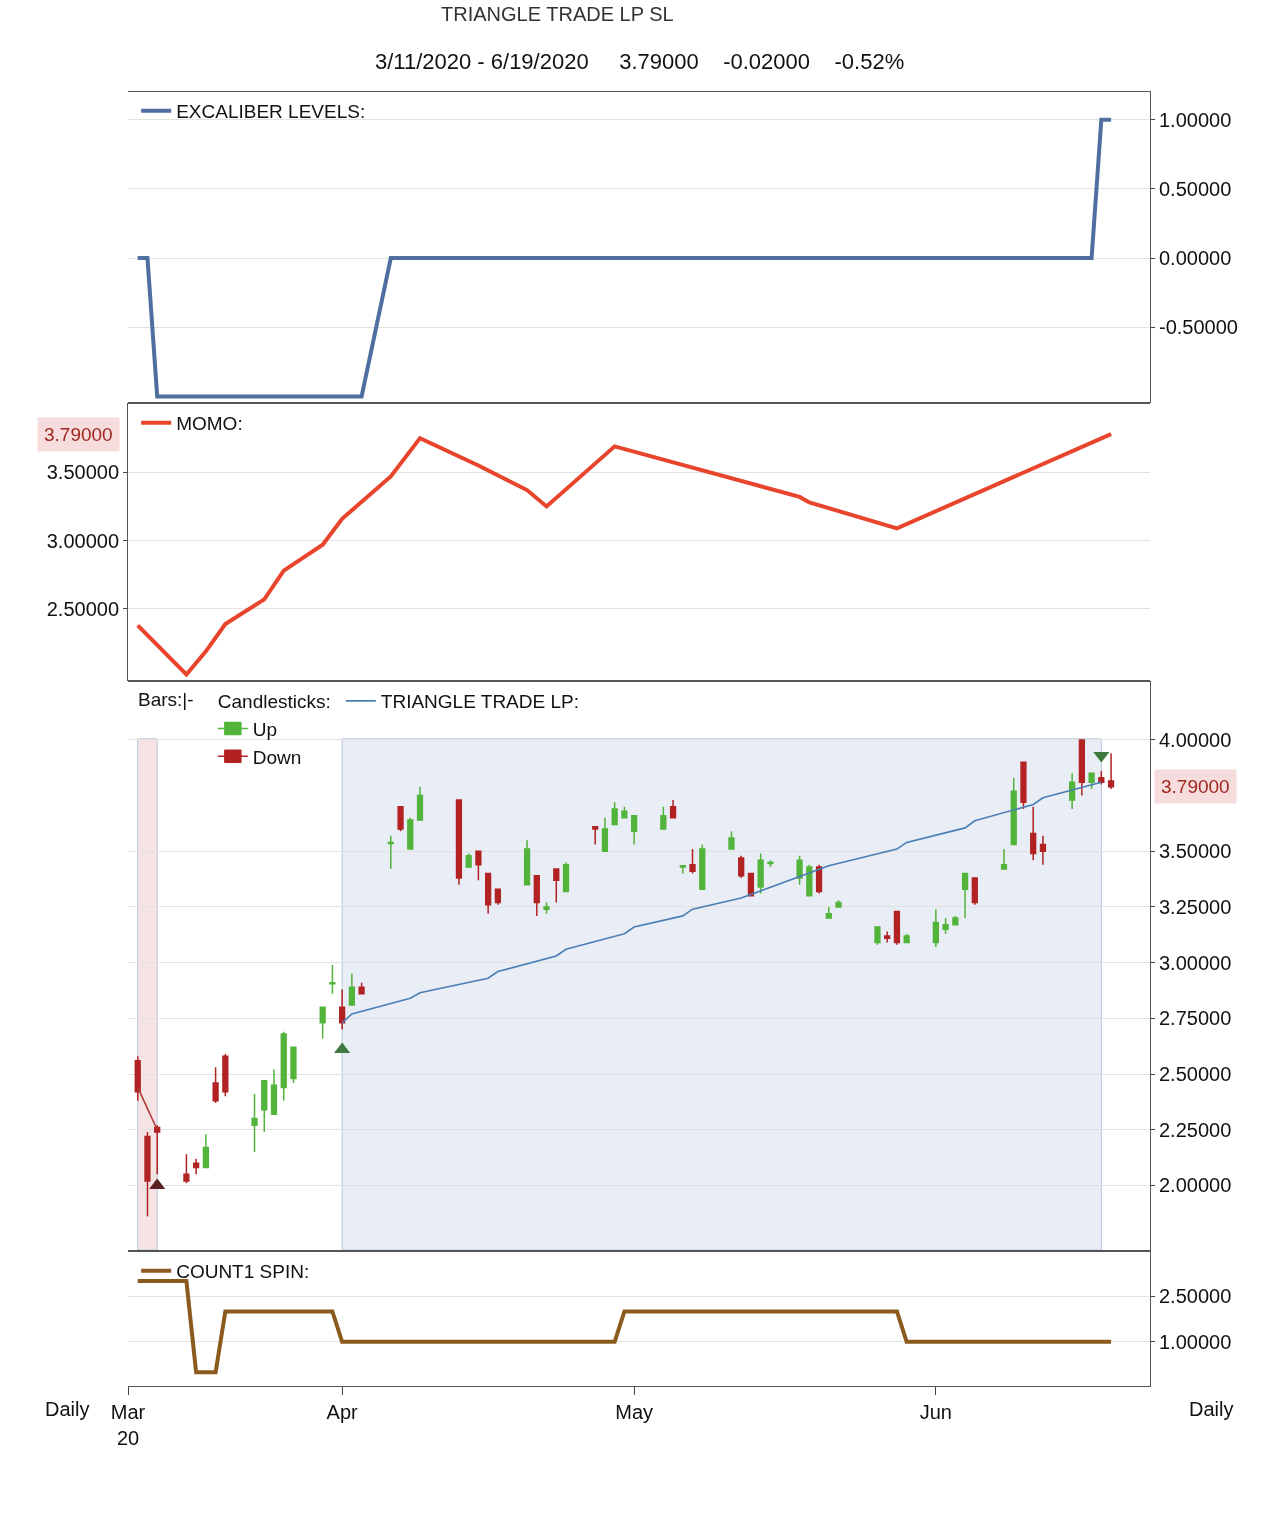  Describe the element at coordinates (265, 729) in the screenshot. I see `legend-label: Up` at that location.